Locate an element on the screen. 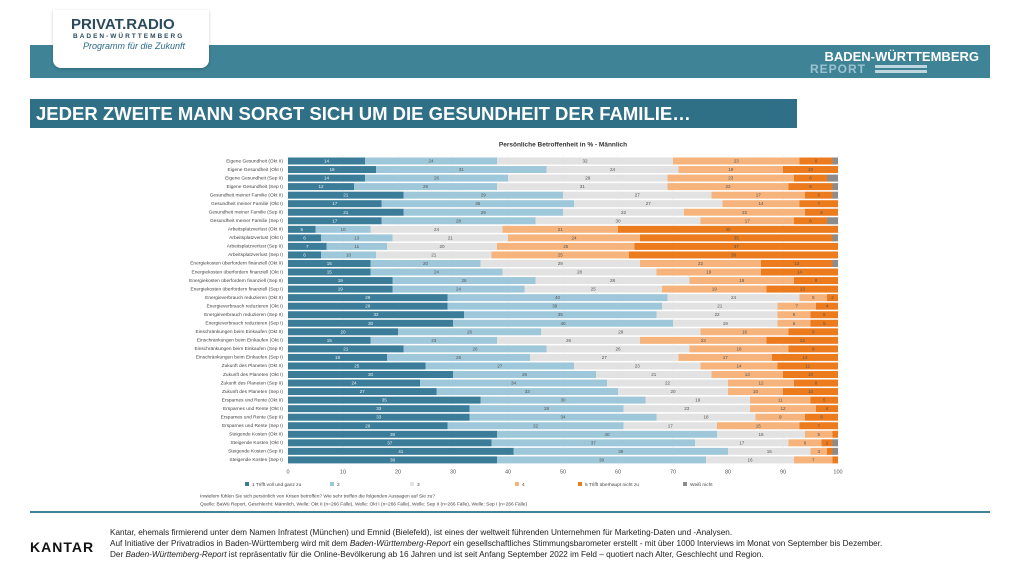 The height and width of the screenshot is (574, 1020). data-label: 37 is located at coordinates (594, 442).